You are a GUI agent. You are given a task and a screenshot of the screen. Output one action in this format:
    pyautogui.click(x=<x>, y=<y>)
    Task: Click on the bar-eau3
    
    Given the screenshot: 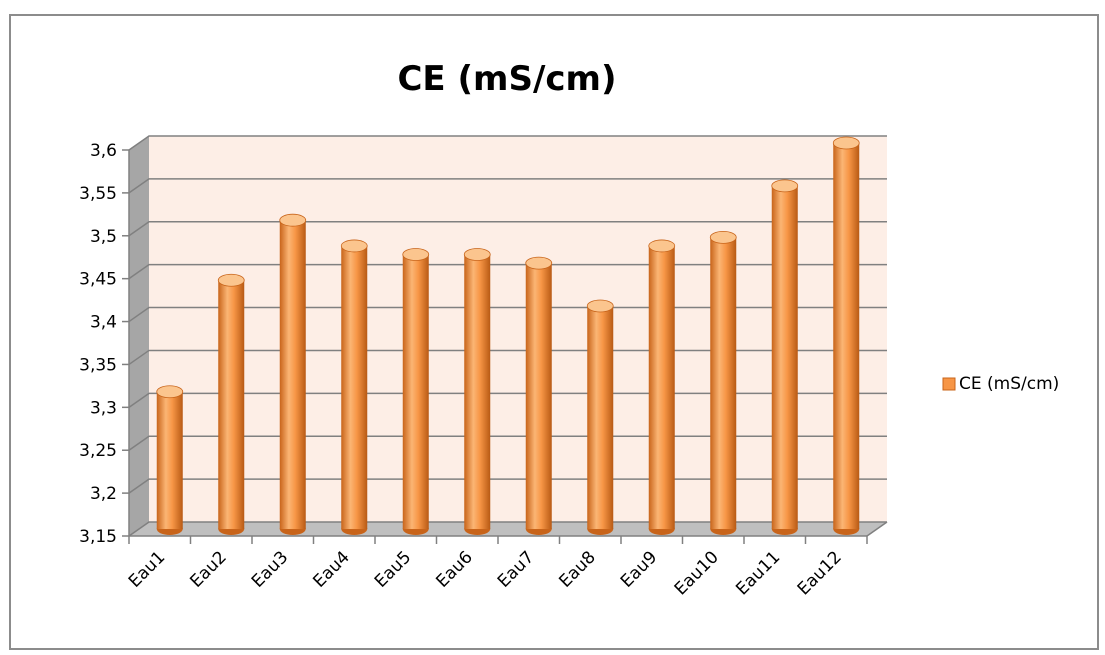 What is the action you would take?
    pyautogui.click(x=293, y=374)
    